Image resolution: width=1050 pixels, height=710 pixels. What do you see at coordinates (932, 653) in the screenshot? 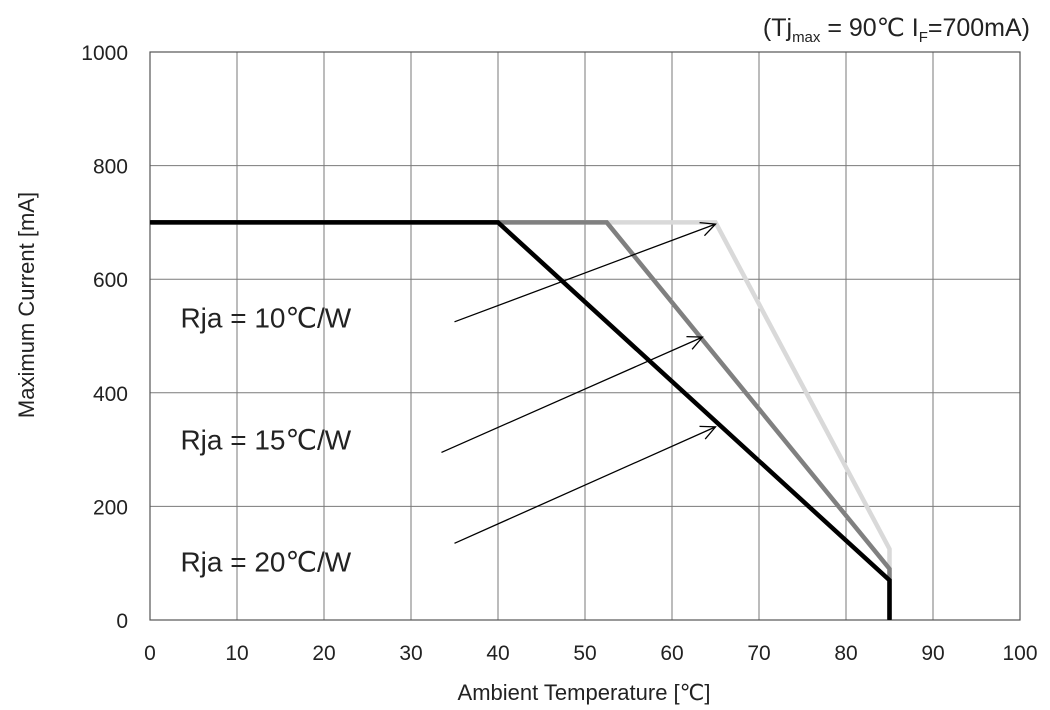
I see `x-tick-label: 90` at bounding box center [932, 653].